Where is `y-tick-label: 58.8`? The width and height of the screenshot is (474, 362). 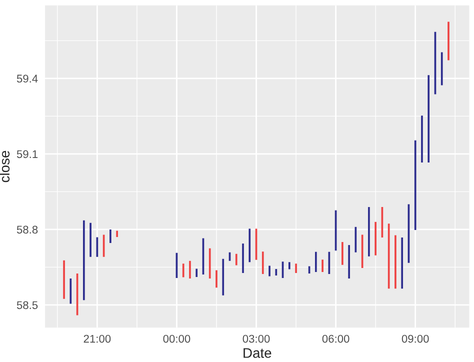 y-tick-label: 58.8 is located at coordinates (27, 230).